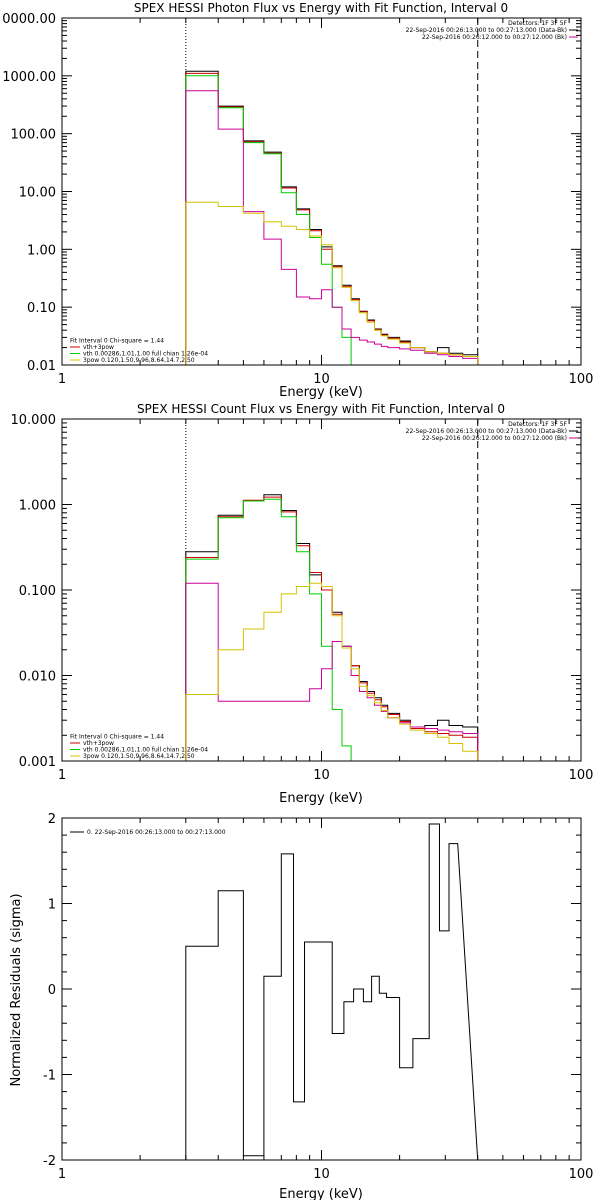 The height and width of the screenshot is (1200, 600). I want to click on y-tick-label: 0.10, so click(41, 308).